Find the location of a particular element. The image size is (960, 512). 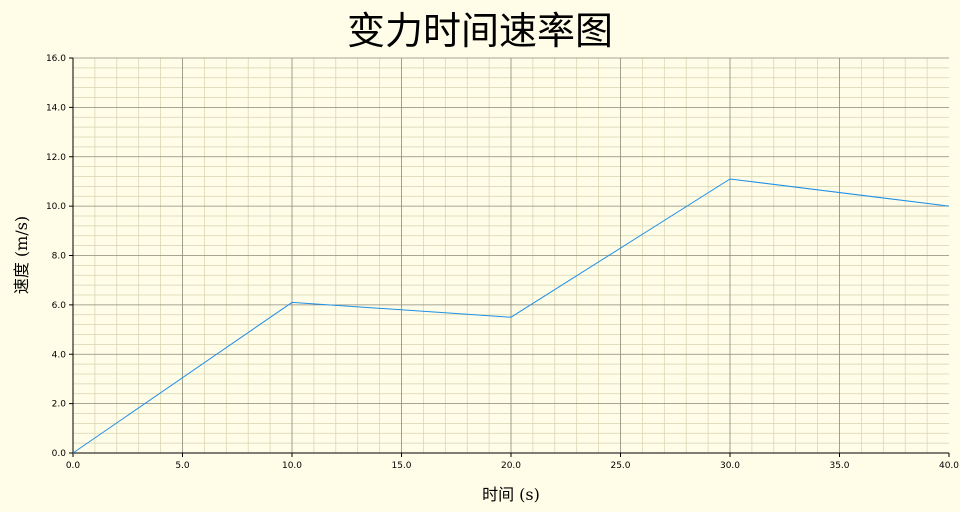

y-tick-labels: 0.0 2.0 4.0 6.0 8.0 10.0 12.0 14.0 16.0 is located at coordinates (56, 256).